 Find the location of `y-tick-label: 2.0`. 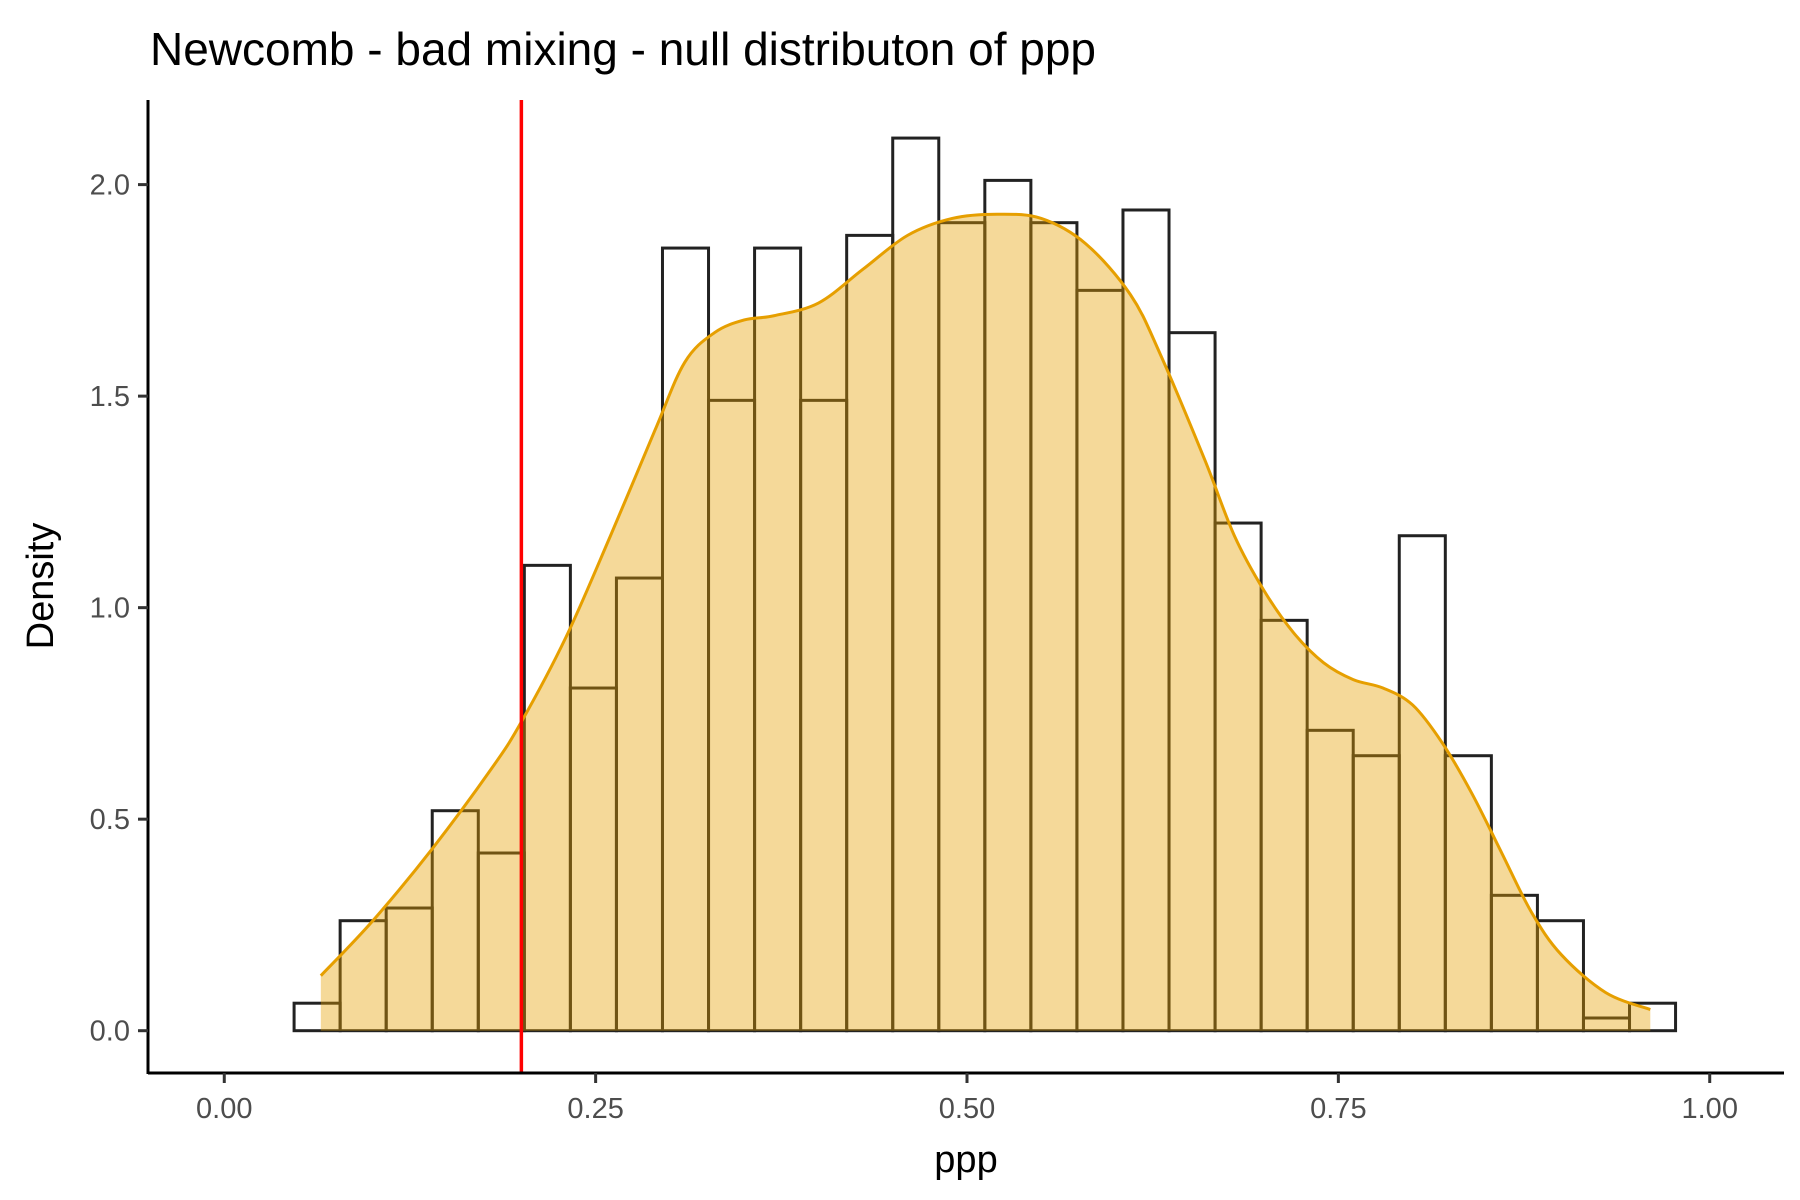

y-tick-label: 2.0 is located at coordinates (110, 186).